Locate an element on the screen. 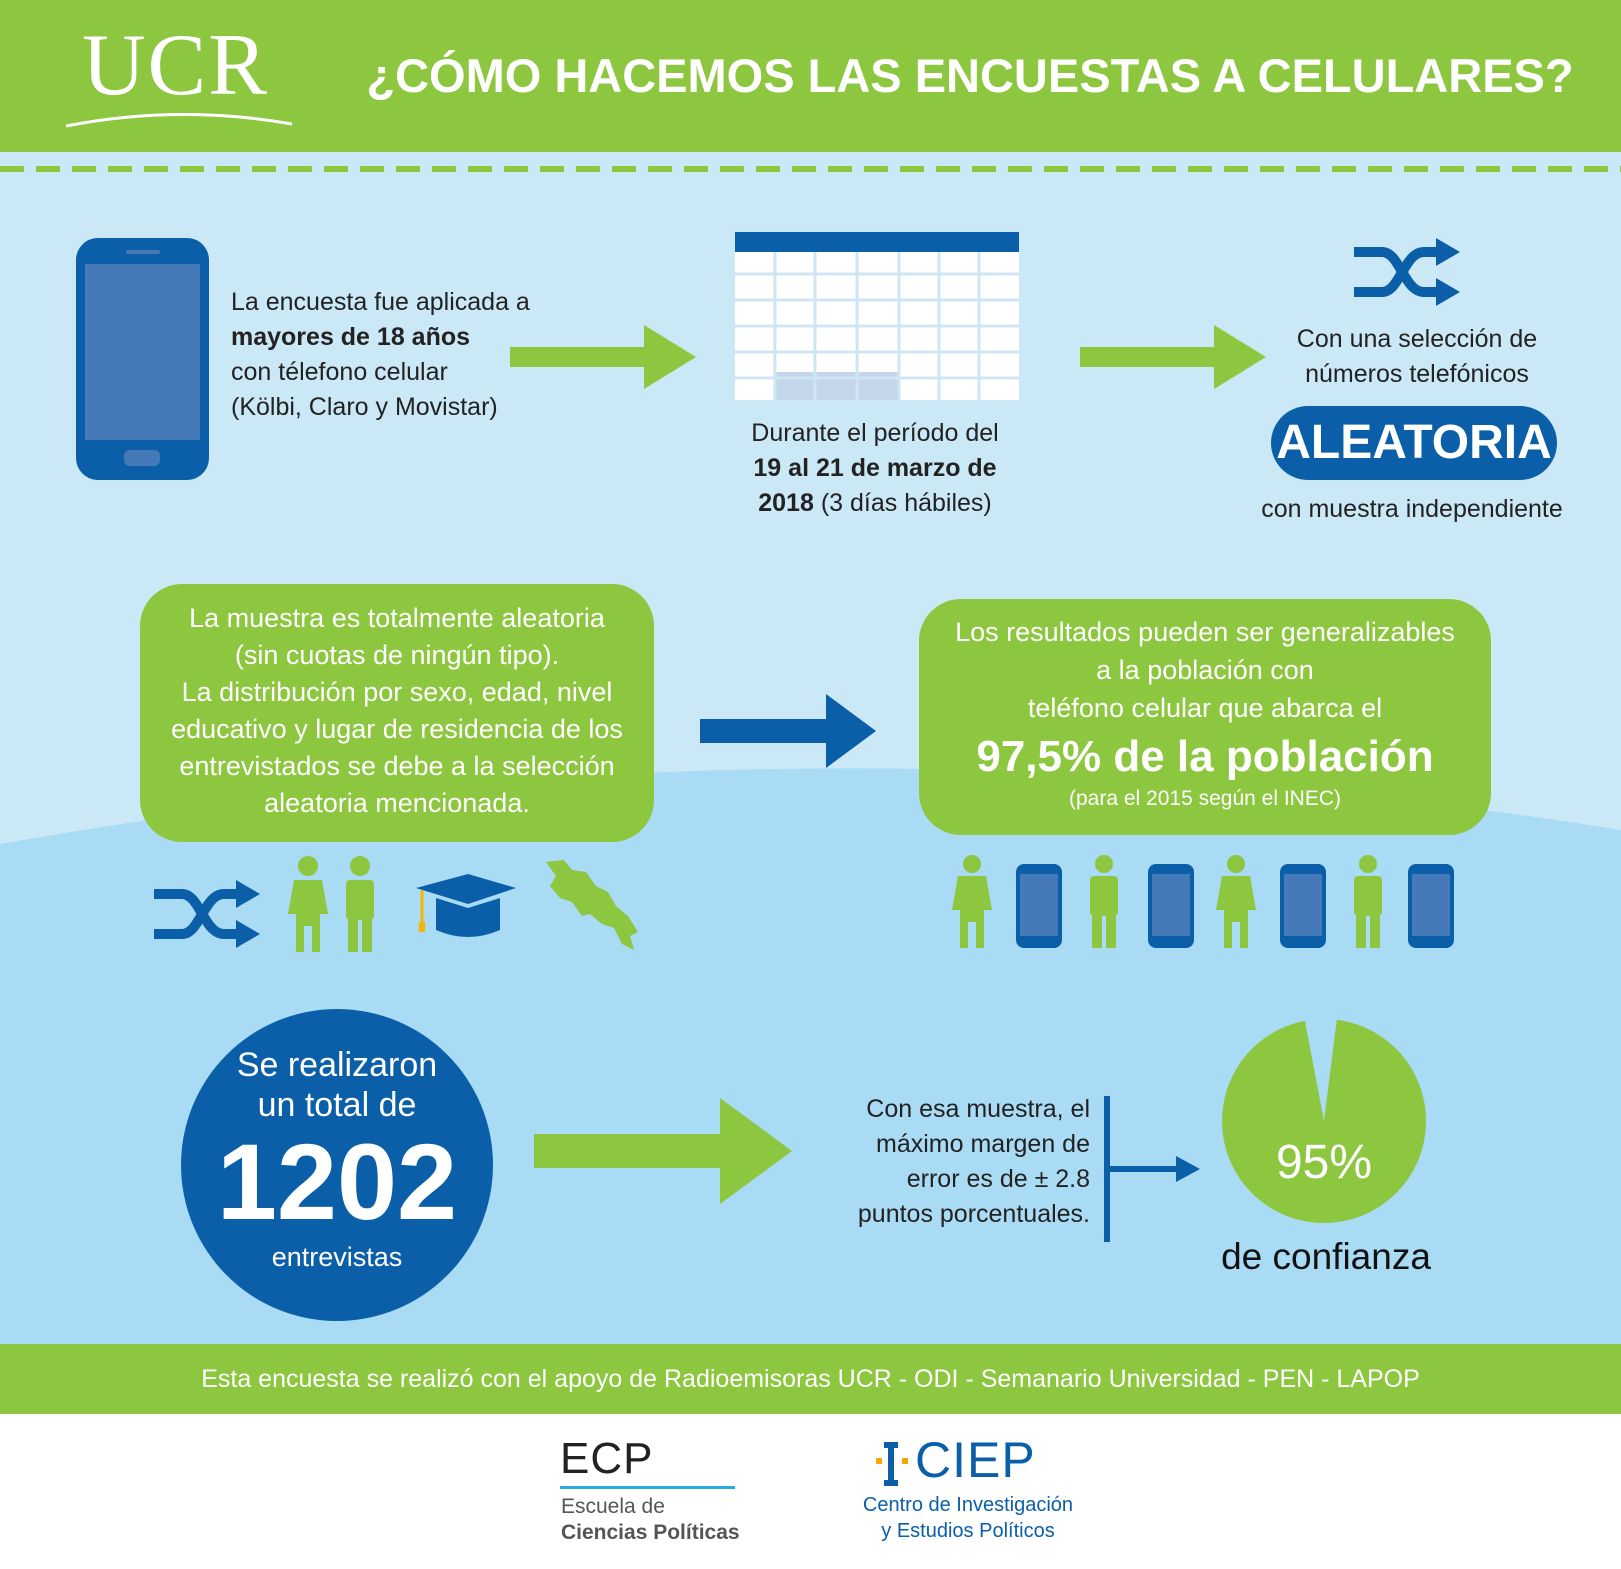 The width and height of the screenshot is (1621, 1569). total-line3: entrevistas is located at coordinates (337, 1257).